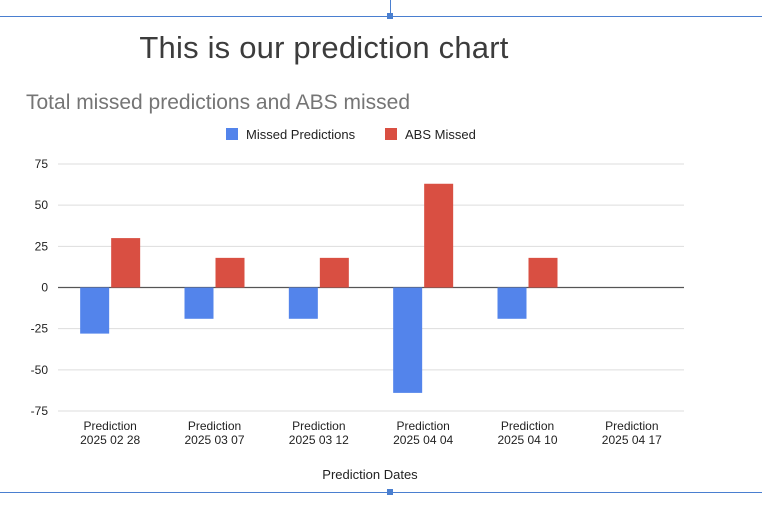 The width and height of the screenshot is (762, 516). What do you see at coordinates (40, 329) in the screenshot?
I see `y-tick-label: -25` at bounding box center [40, 329].